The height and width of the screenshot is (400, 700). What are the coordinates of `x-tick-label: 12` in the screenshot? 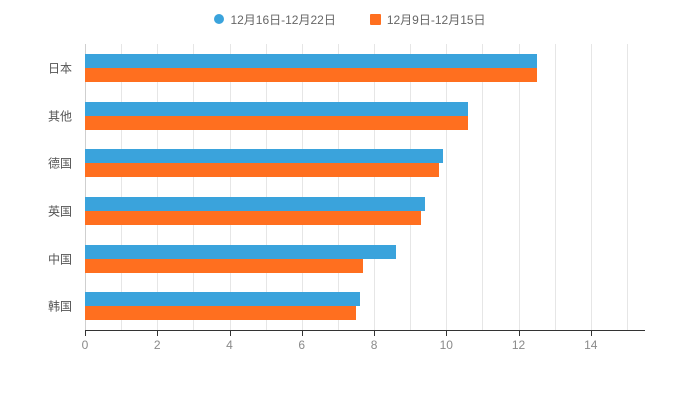 It's located at (518, 345).